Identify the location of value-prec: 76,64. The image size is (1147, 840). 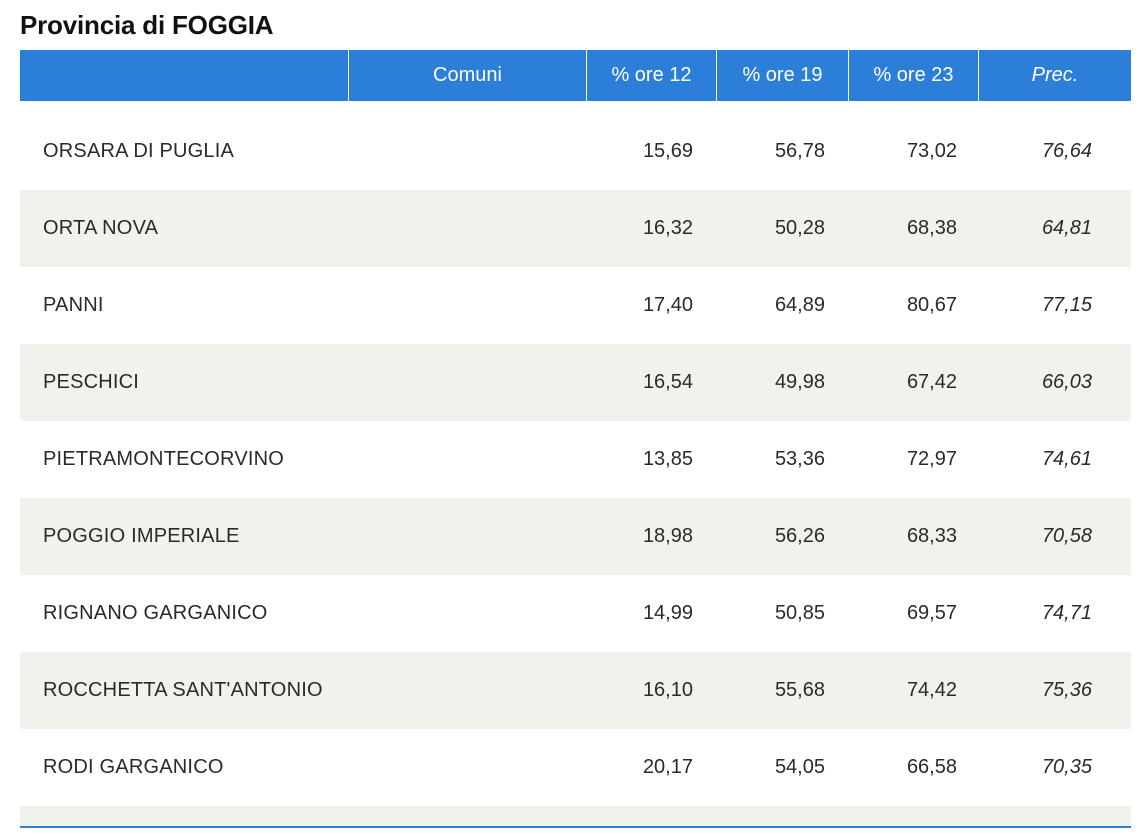
(1066, 151).